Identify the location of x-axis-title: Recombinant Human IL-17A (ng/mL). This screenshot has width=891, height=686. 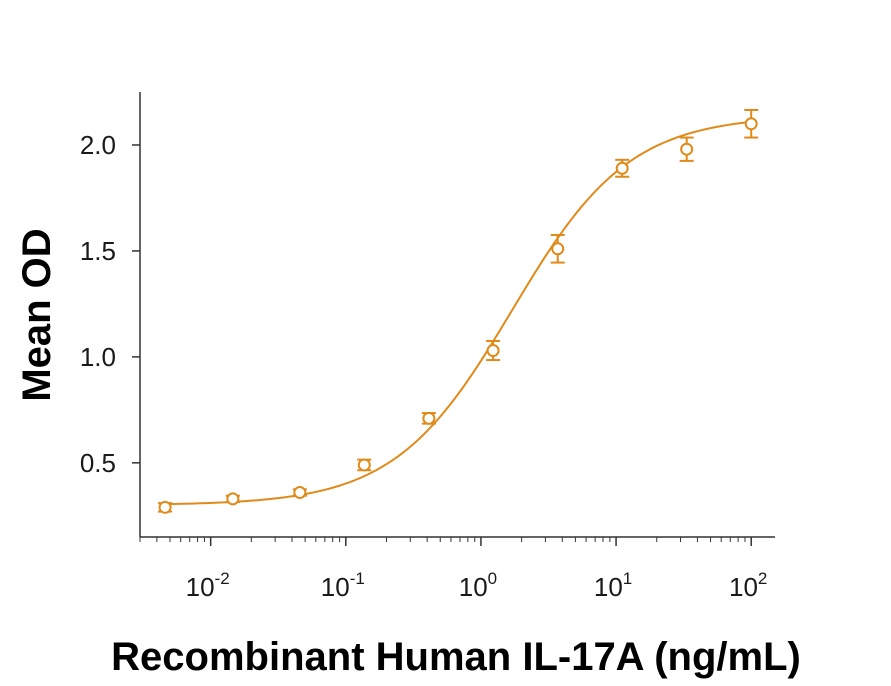
(456, 657).